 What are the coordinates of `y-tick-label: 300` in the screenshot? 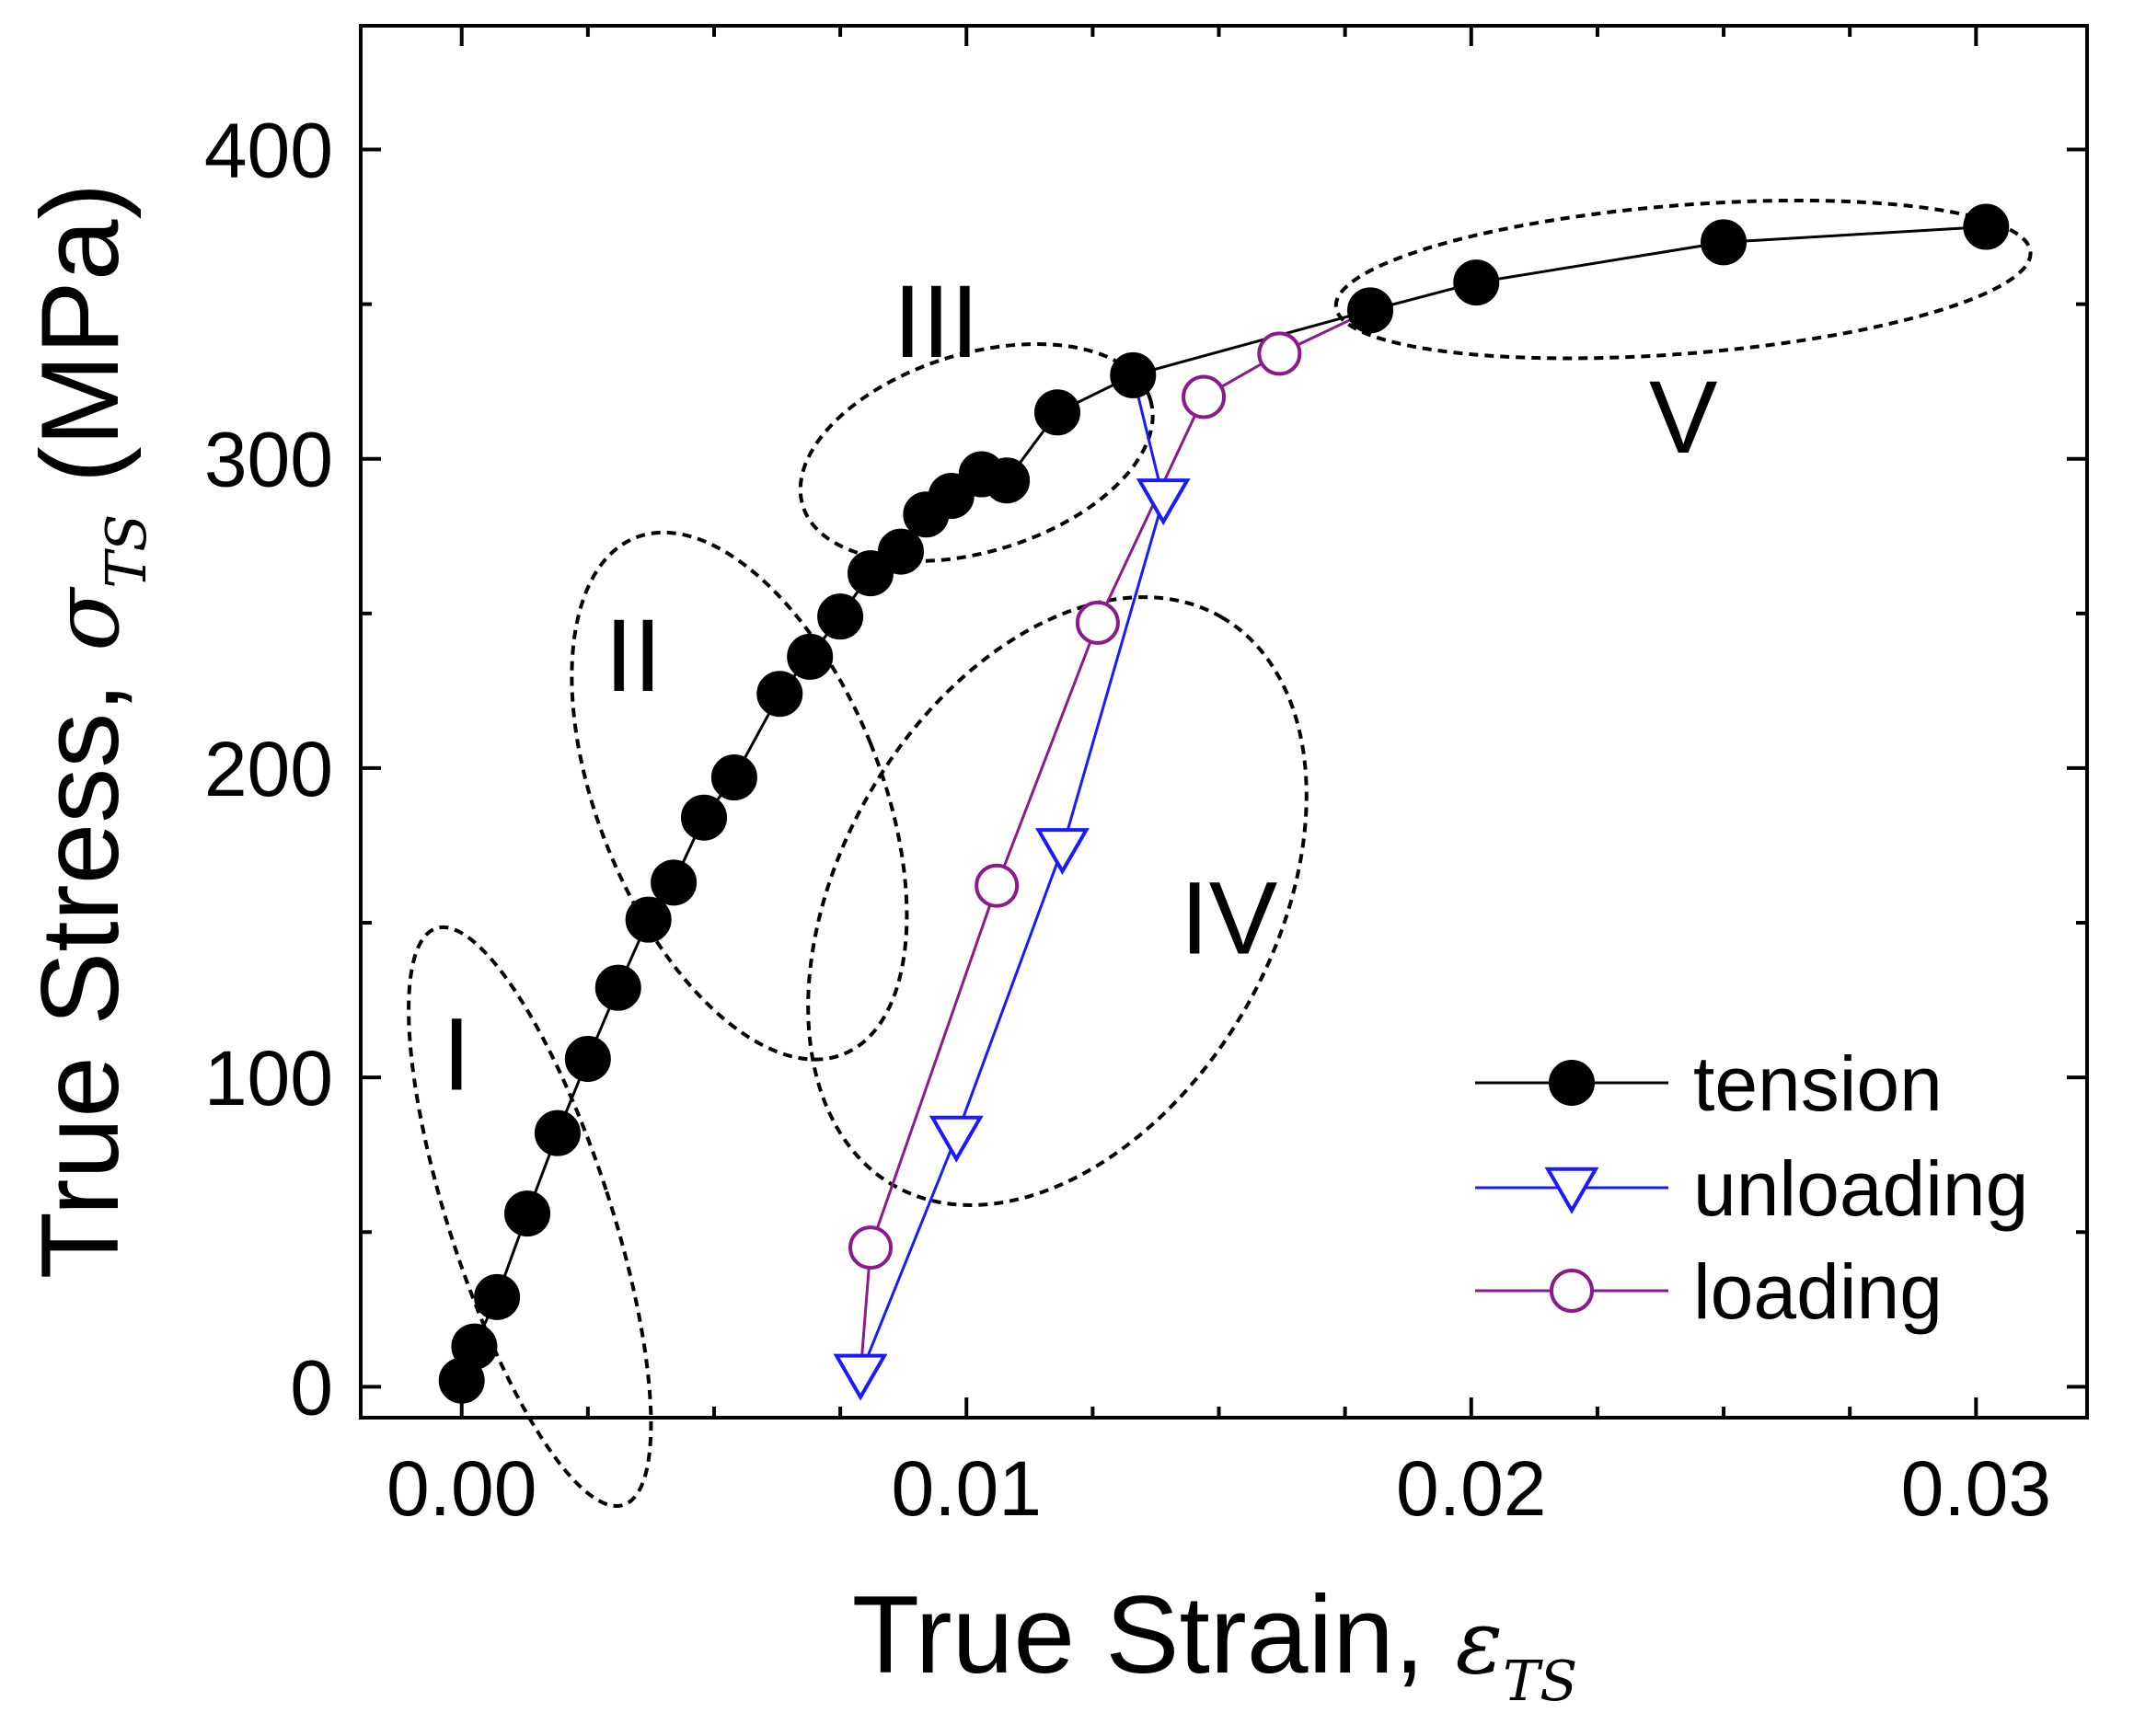 It's located at (268, 460).